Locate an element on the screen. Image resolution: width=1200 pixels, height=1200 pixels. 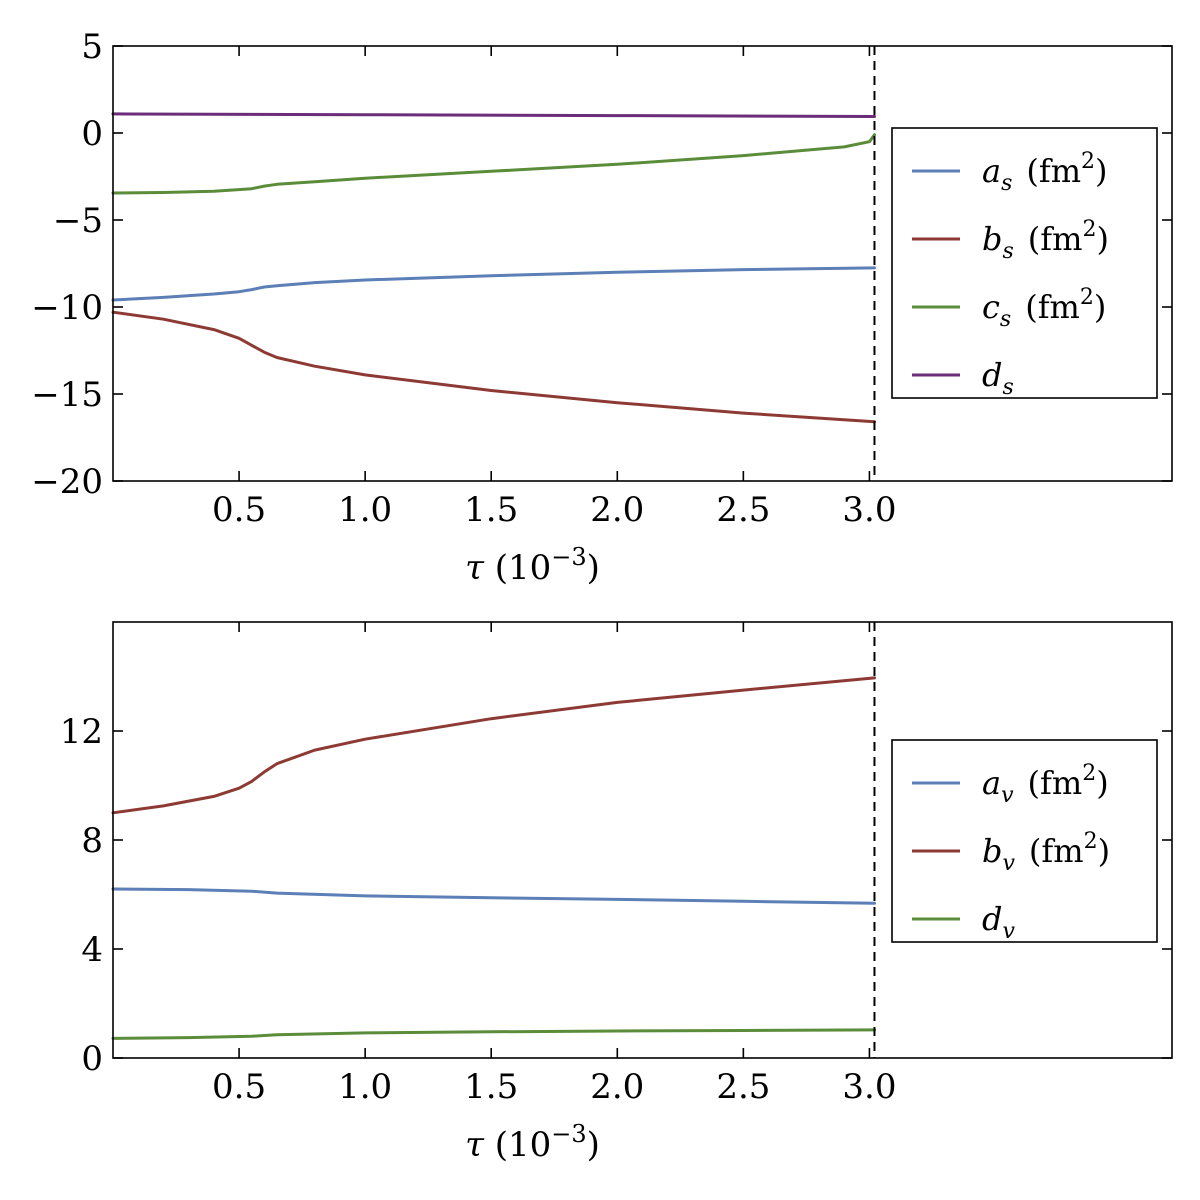
legend-entry-c-s: cs (fm2) is located at coordinates (1044, 308).